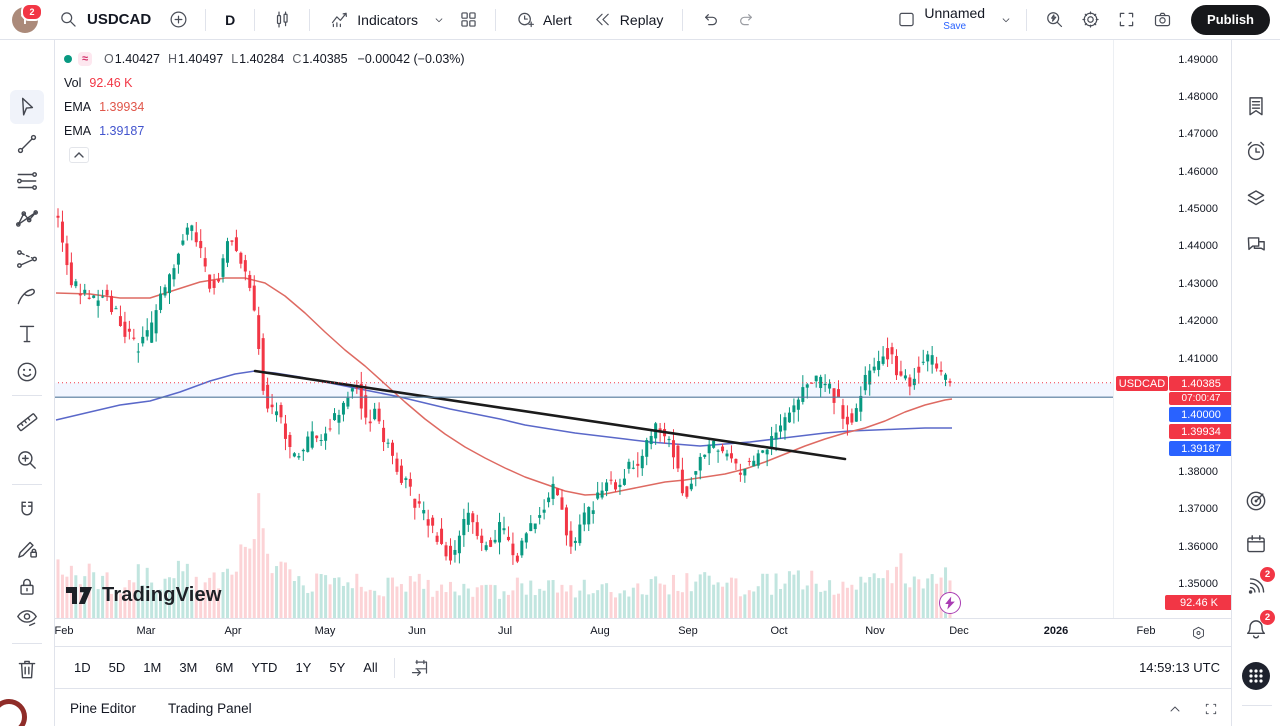 Image resolution: width=1280 pixels, height=726 pixels. I want to click on trend-line-icon, so click(27, 144).